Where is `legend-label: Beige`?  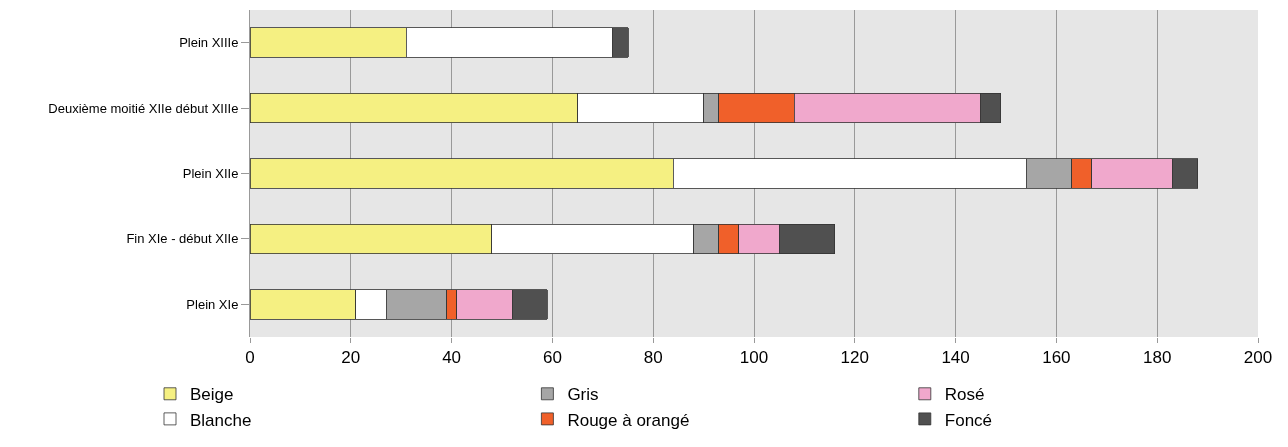 legend-label: Beige is located at coordinates (212, 395).